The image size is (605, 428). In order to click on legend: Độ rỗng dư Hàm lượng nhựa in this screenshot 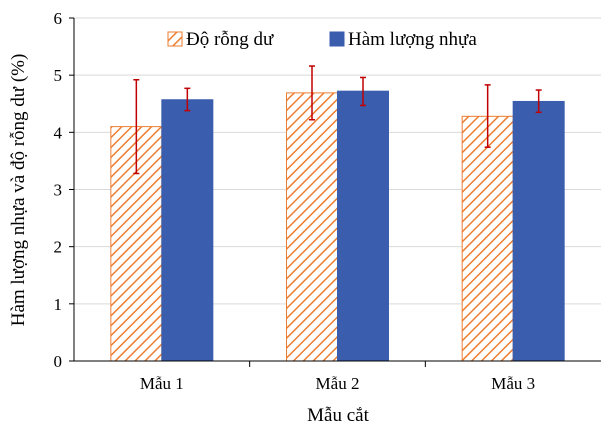, I will do `click(322, 39)`.